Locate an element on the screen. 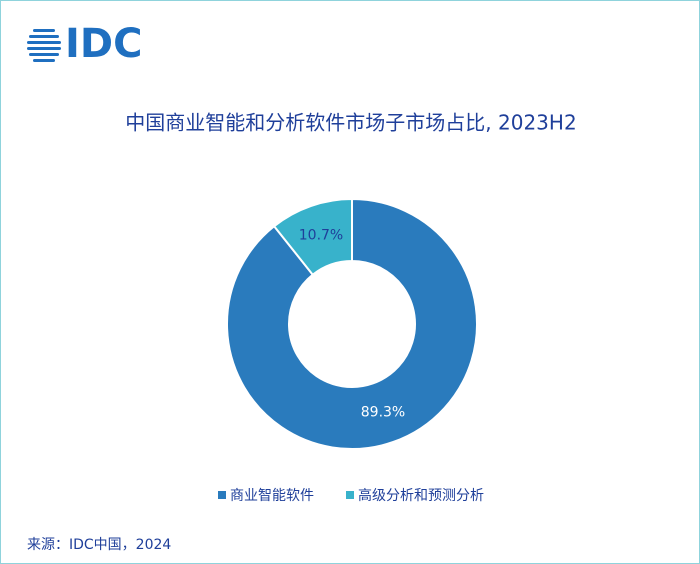  legend-label: 商业智能软件 is located at coordinates (272, 496).